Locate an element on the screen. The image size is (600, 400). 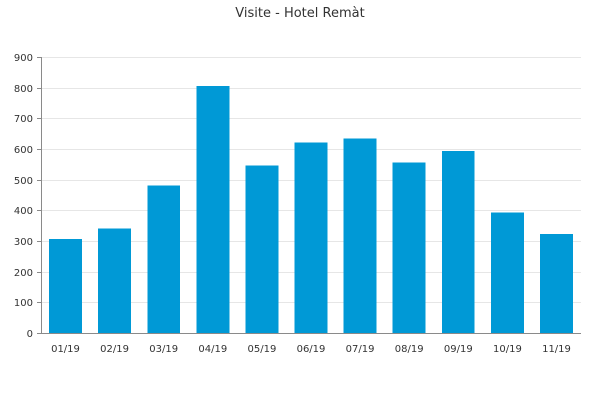
y-tick-label: 500 is located at coordinates (23, 181).